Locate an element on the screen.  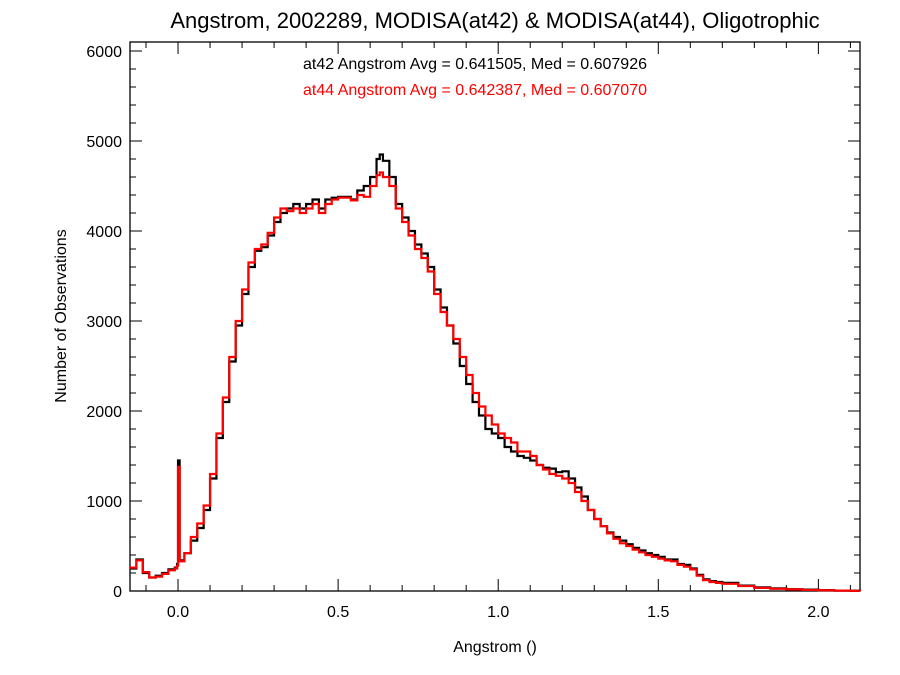
x-axis-tick-labels: 0.0 0.5 1.0 1.5 2.0 is located at coordinates (498, 612).